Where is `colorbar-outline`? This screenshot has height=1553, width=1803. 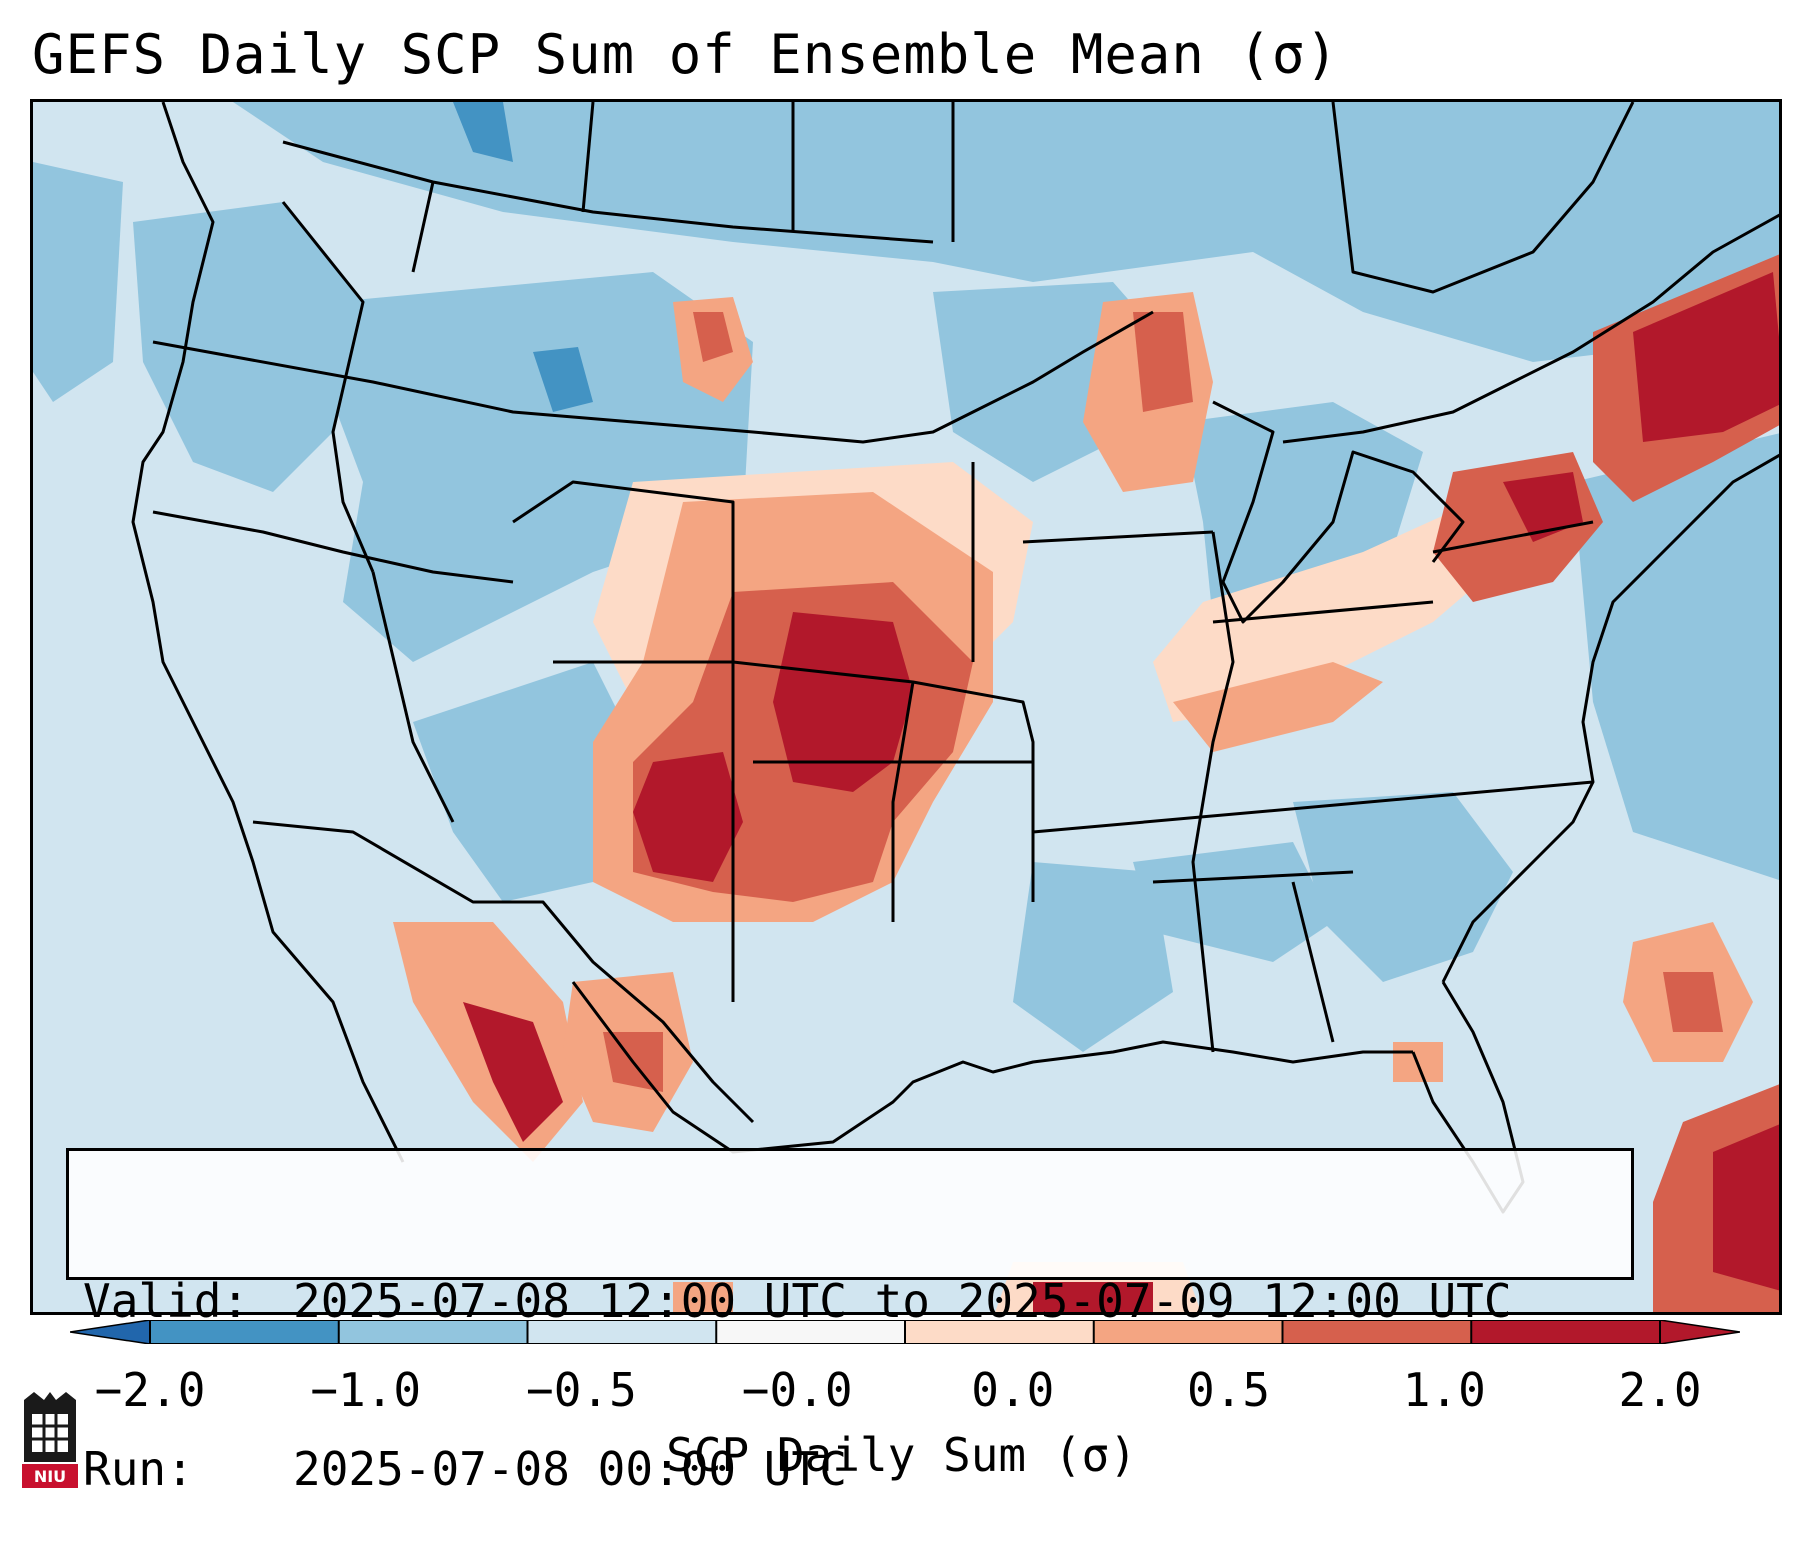
colorbar-outline is located at coordinates (905, 1332).